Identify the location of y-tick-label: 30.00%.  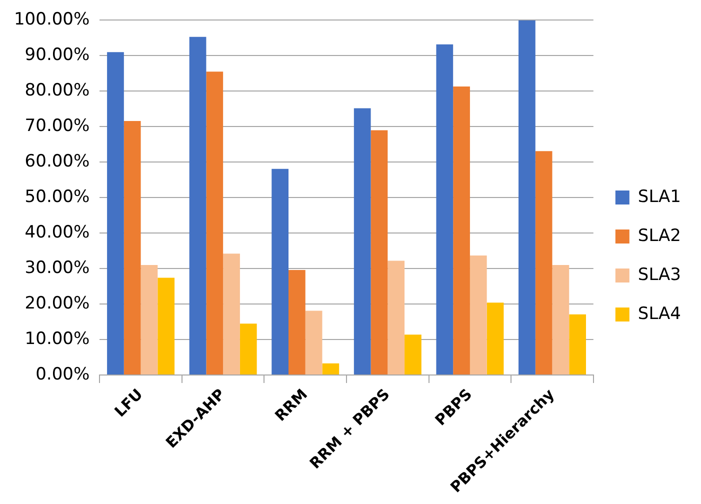
(57, 268).